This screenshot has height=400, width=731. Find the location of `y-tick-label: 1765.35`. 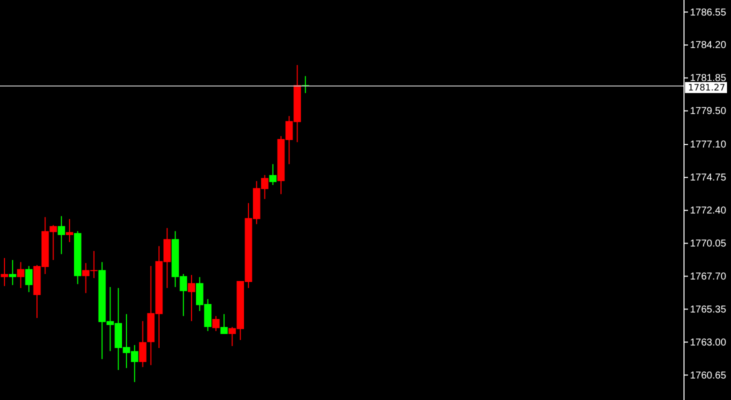

y-tick-label: 1765.35 is located at coordinates (708, 310).